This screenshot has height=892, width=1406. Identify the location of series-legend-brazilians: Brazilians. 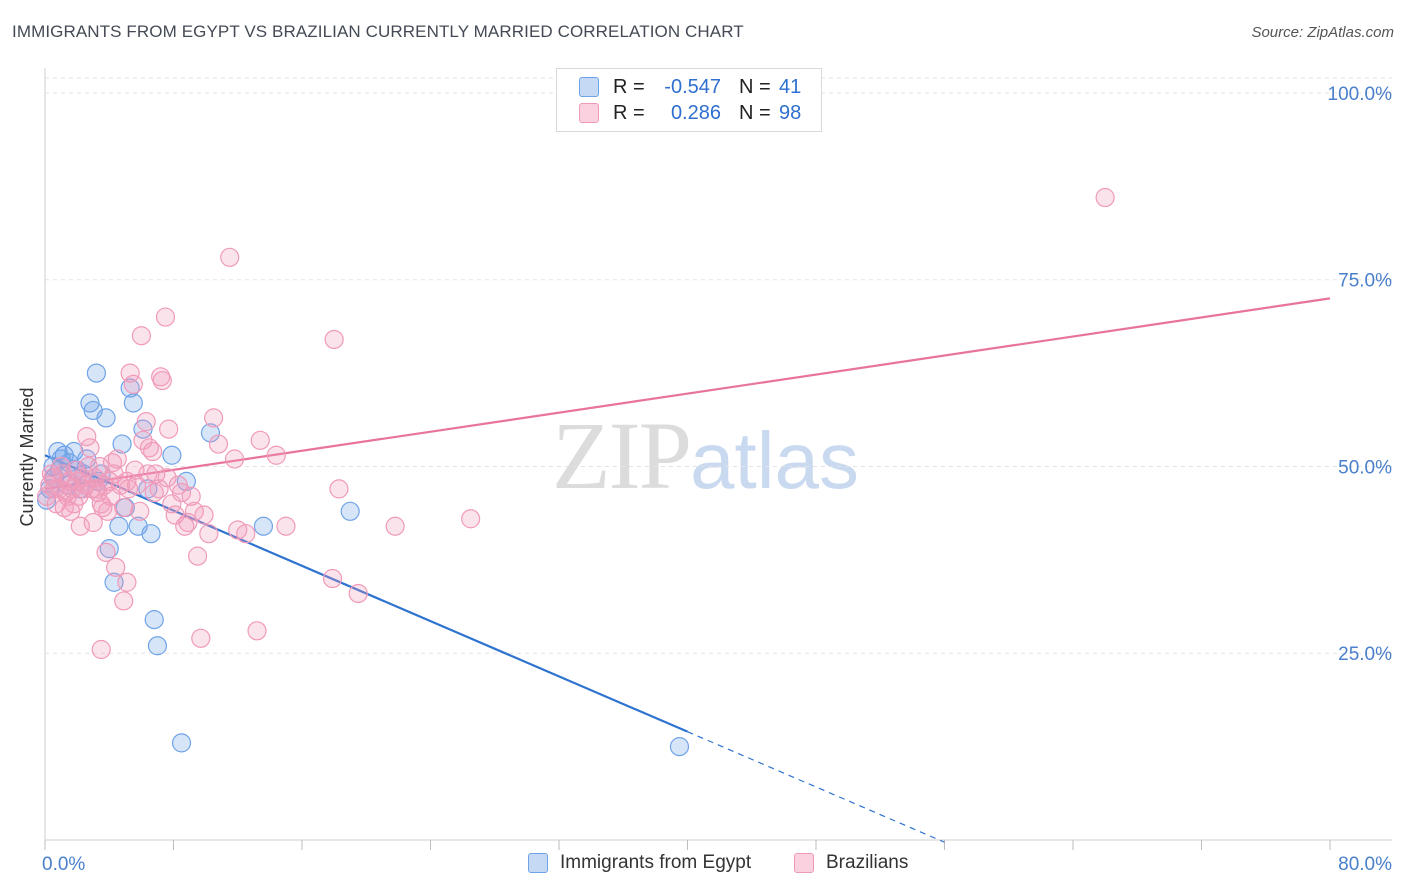
(851, 863).